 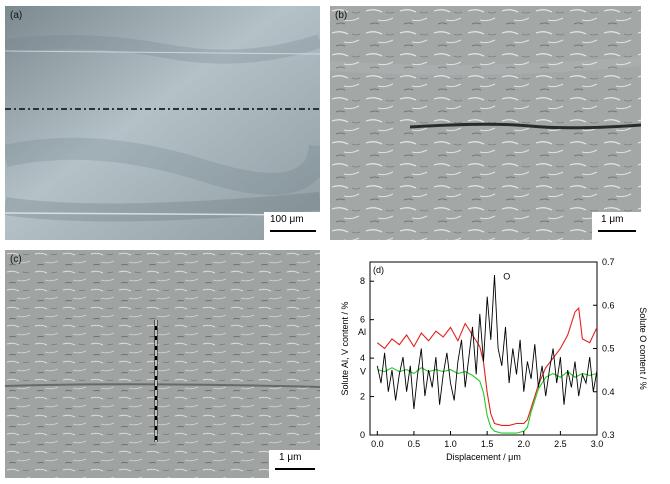 What do you see at coordinates (612, 219) in the screenshot?
I see `scale-label-b: 1 μm` at bounding box center [612, 219].